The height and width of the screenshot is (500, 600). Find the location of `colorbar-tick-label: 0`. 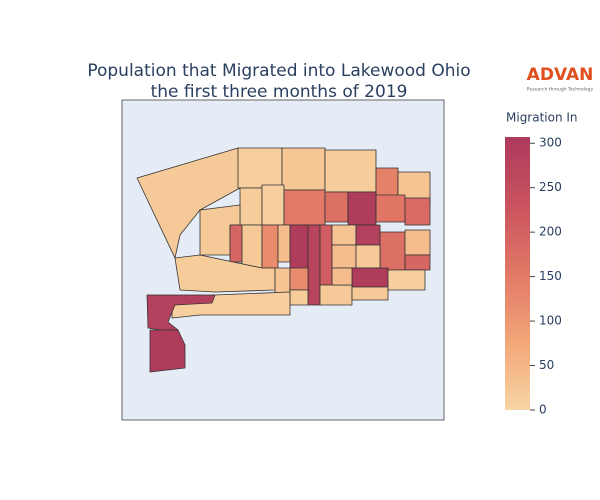

colorbar-tick-label: 0 is located at coordinates (543, 410).